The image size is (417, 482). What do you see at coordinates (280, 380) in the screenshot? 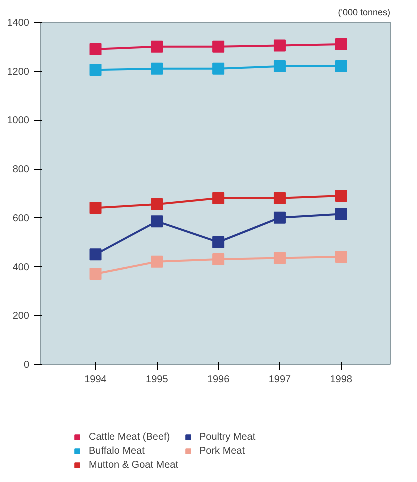
I see `x-tick-label: 1997` at bounding box center [280, 380].